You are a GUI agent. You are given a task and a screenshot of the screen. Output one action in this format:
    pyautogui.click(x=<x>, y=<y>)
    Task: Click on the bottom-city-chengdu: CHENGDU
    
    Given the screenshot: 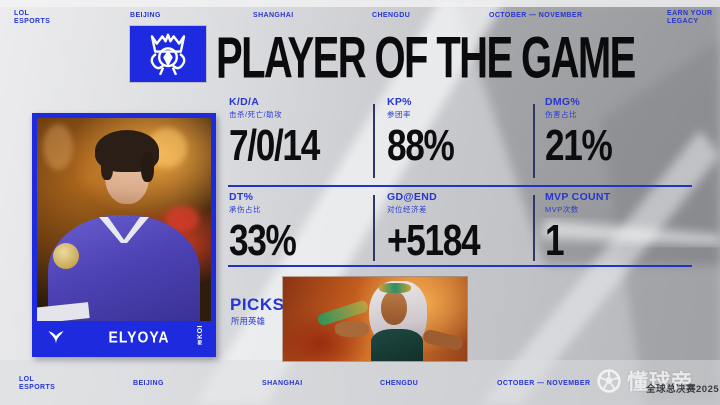 What is the action you would take?
    pyautogui.click(x=399, y=383)
    